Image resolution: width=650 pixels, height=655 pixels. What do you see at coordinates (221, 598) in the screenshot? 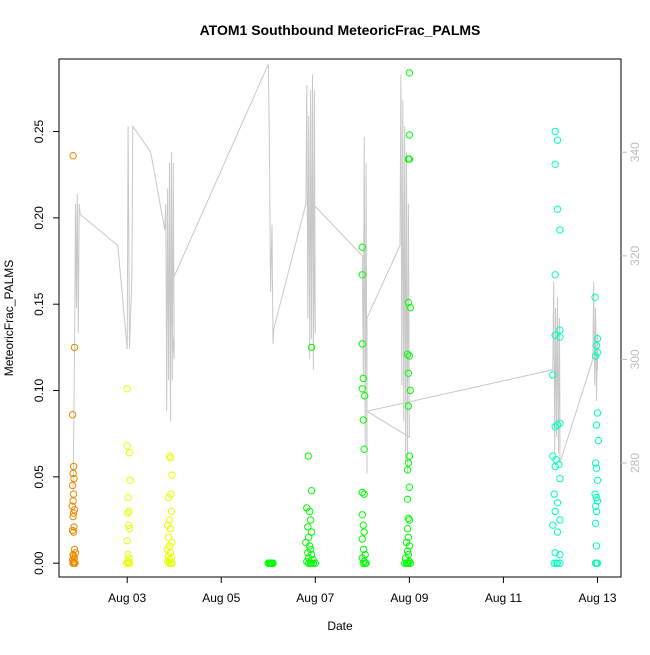
I see `x-tick-label: Aug 05` at bounding box center [221, 598].